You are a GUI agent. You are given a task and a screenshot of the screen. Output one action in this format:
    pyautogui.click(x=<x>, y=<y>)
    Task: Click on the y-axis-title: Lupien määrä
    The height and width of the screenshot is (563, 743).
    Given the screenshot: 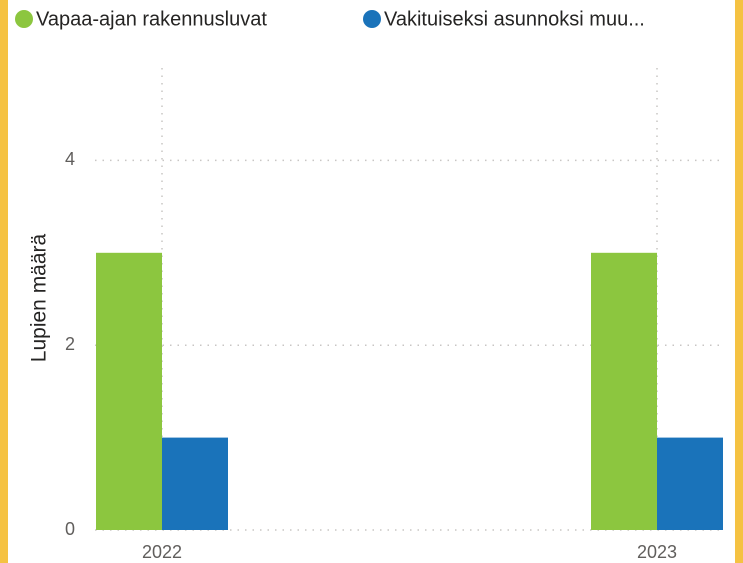 What is the action you would take?
    pyautogui.click(x=39, y=297)
    